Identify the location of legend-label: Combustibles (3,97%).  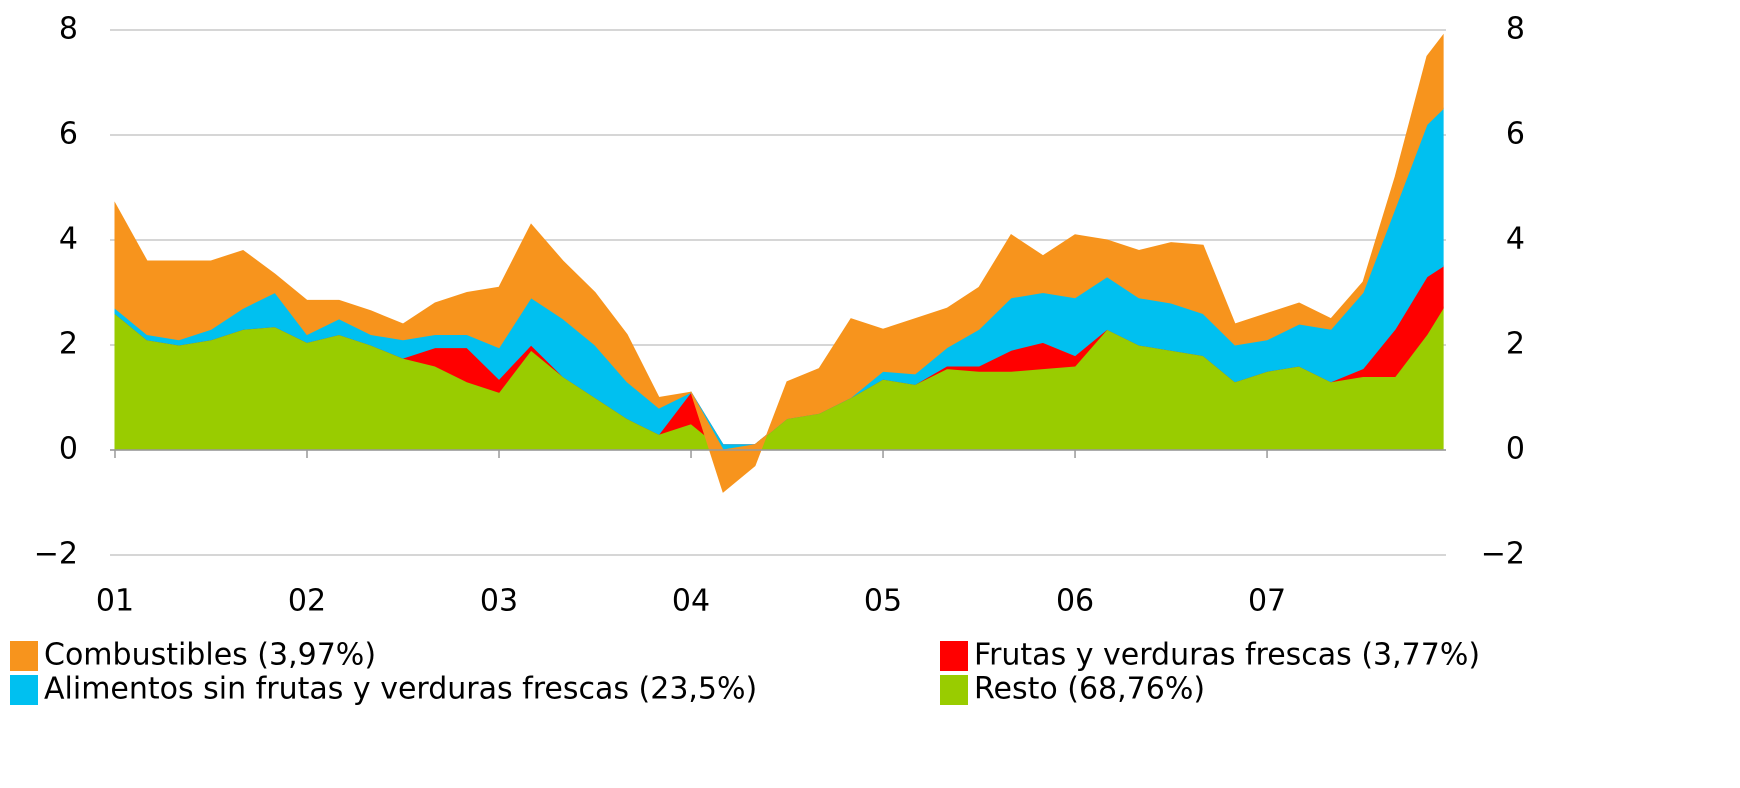
(210, 655).